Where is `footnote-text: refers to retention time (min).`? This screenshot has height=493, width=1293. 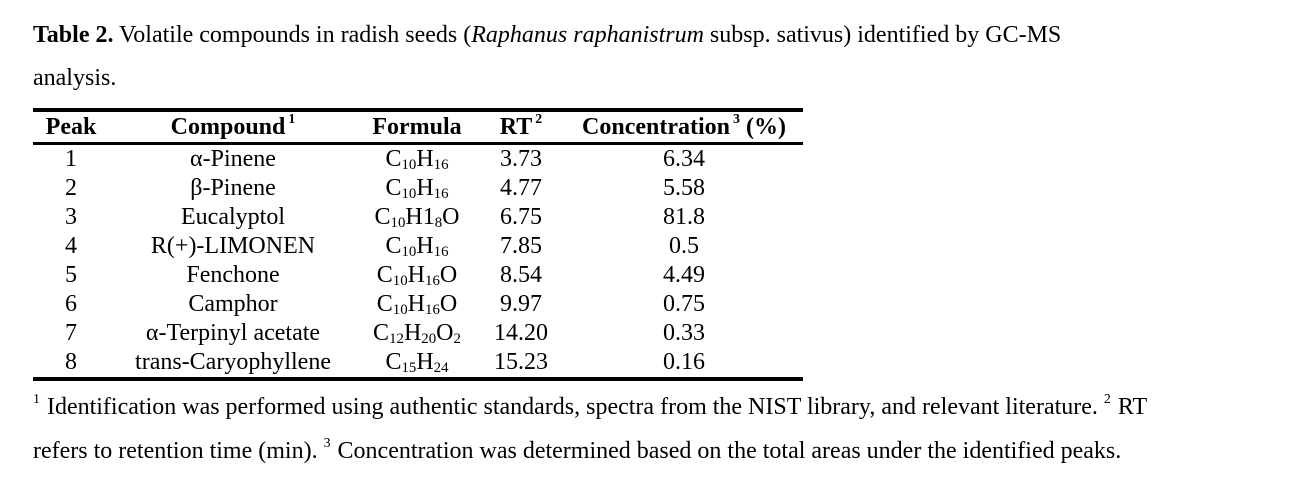 footnote-text: refers to retention time (min). is located at coordinates (178, 451).